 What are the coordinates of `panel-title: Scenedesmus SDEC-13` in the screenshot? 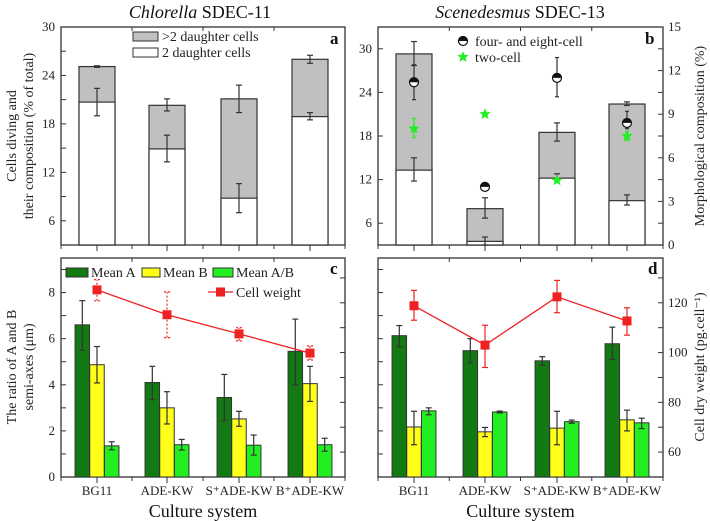 It's located at (519, 12).